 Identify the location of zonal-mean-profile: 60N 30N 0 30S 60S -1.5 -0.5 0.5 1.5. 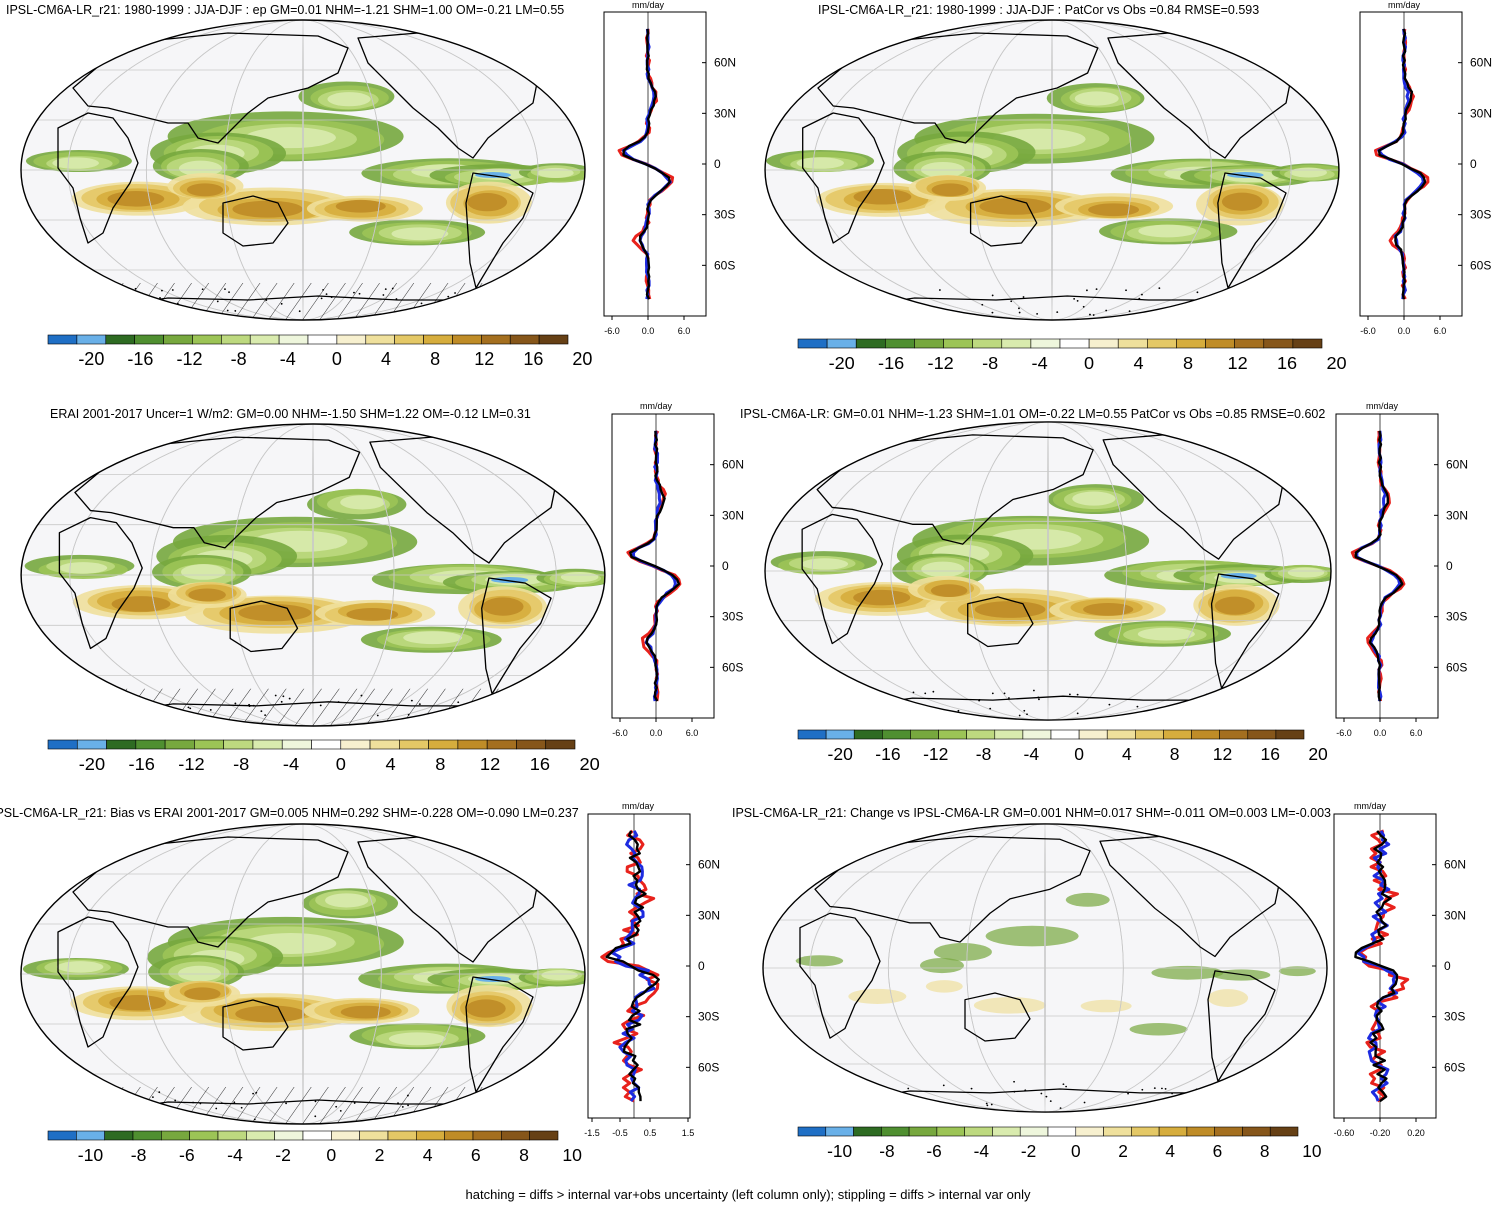
(652, 975).